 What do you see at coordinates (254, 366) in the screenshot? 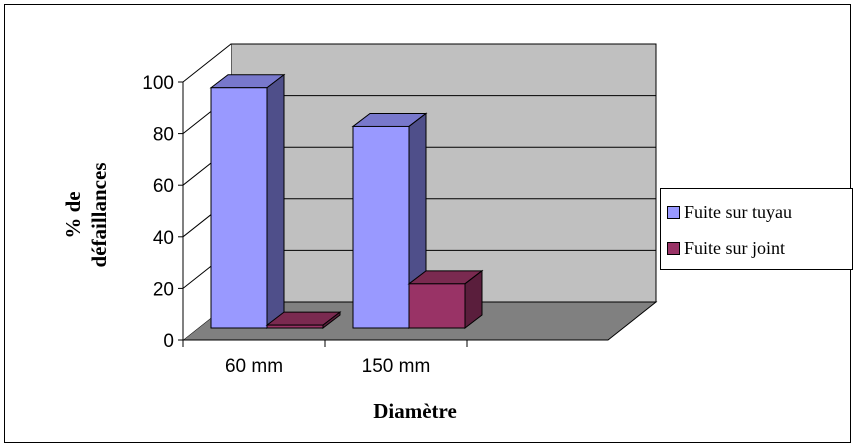
I see `x-category-label: 60 mm` at bounding box center [254, 366].